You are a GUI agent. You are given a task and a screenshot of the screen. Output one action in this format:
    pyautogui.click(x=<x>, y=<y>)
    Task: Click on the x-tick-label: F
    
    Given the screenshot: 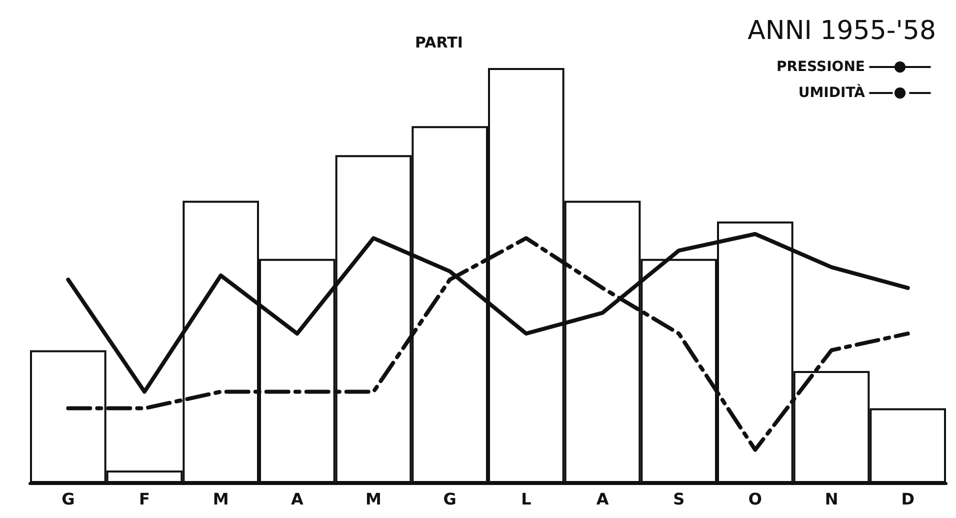 What is the action you would take?
    pyautogui.click(x=144, y=499)
    